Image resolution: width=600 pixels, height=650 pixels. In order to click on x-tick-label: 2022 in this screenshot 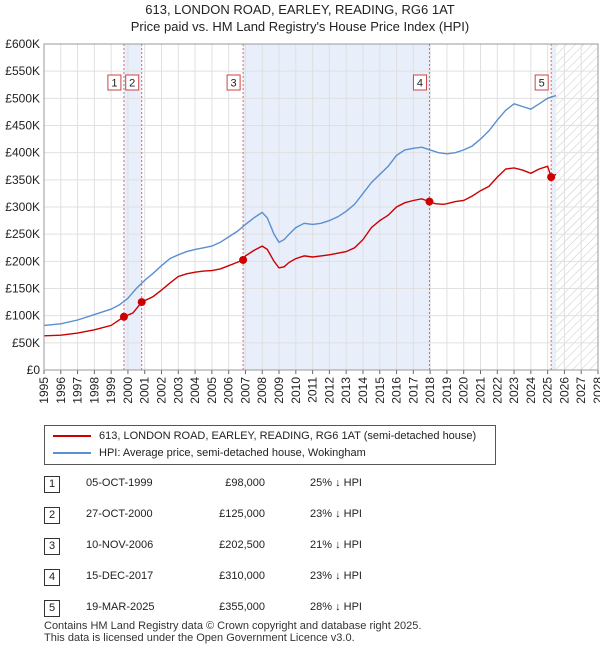, I will do `click(497, 390)`.